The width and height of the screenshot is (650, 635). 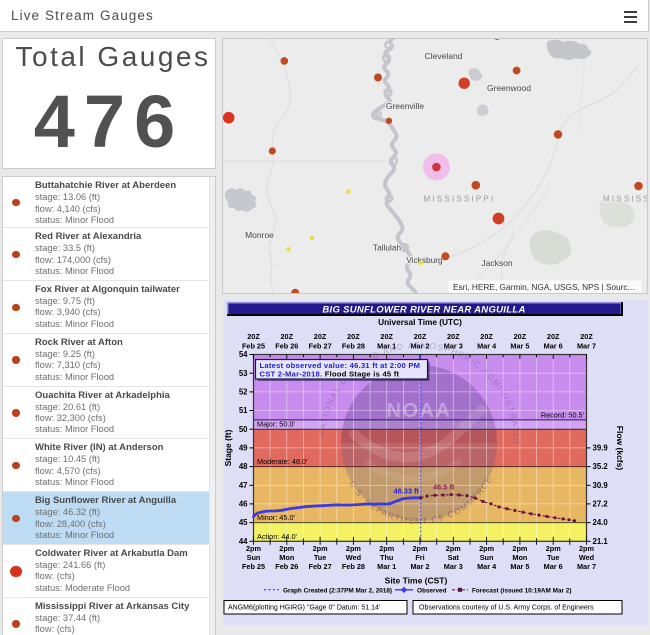 What do you see at coordinates (387, 248) in the screenshot?
I see `svg-text: Tallulah` at bounding box center [387, 248].